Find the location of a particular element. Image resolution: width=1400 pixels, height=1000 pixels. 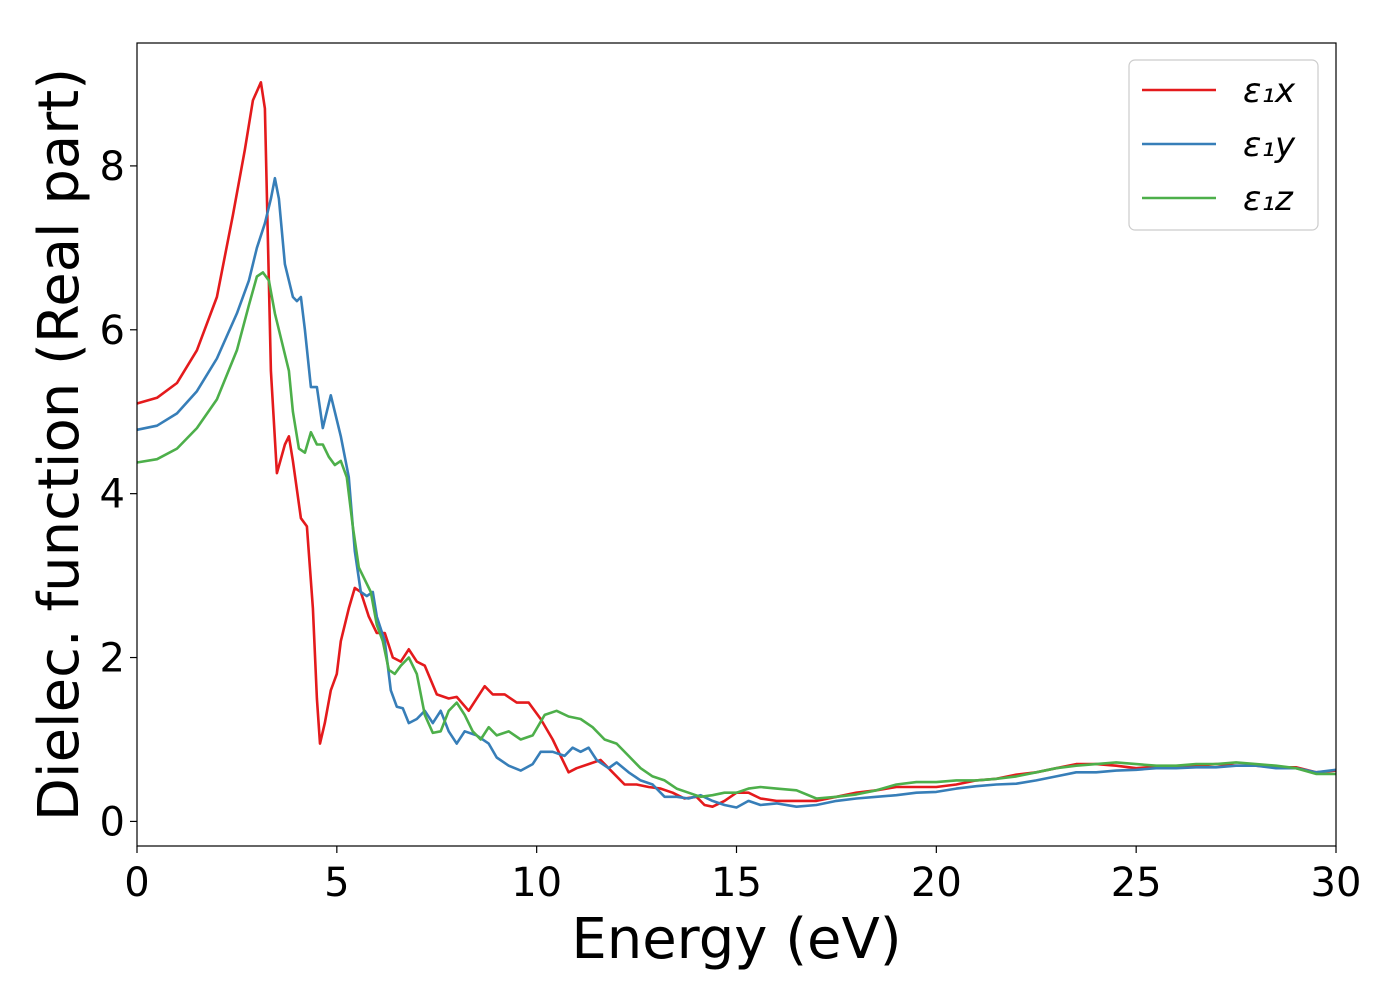

y-tick-label: 4 is located at coordinates (112, 495).